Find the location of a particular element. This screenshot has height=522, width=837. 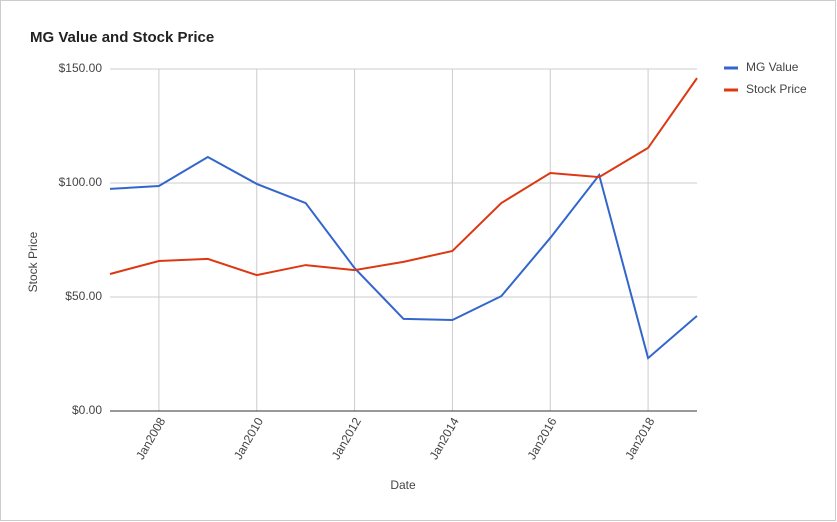

y-tick-label: $50.00 is located at coordinates (83, 296).